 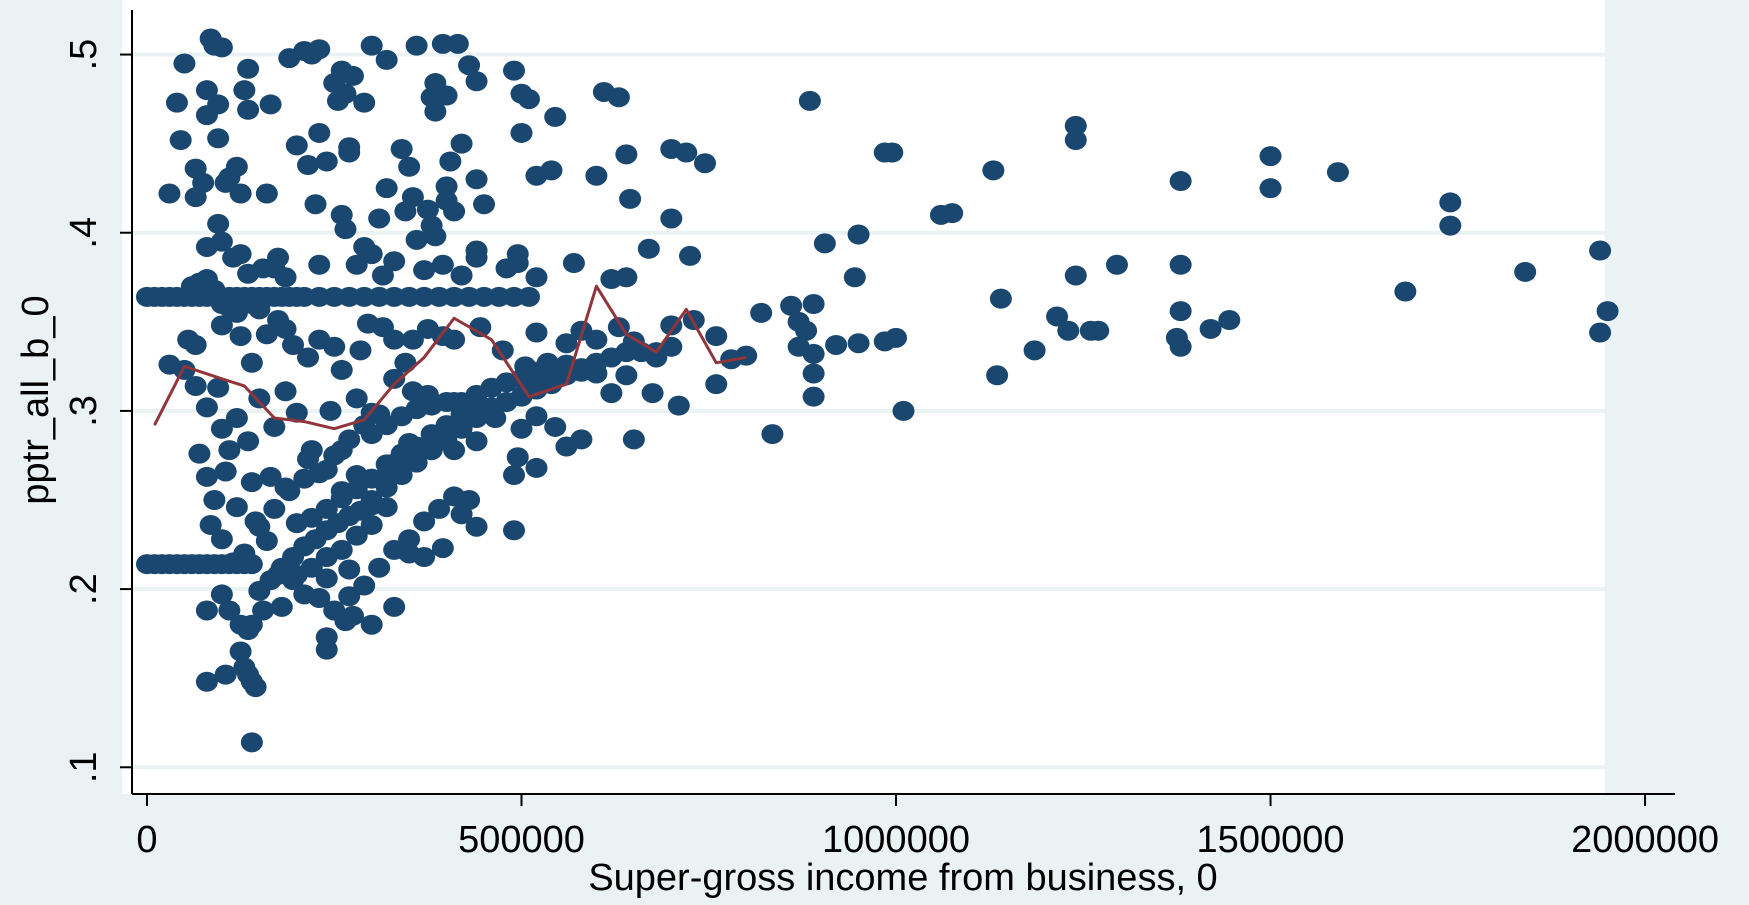 I want to click on y-tick-label: .4, so click(x=84, y=233).